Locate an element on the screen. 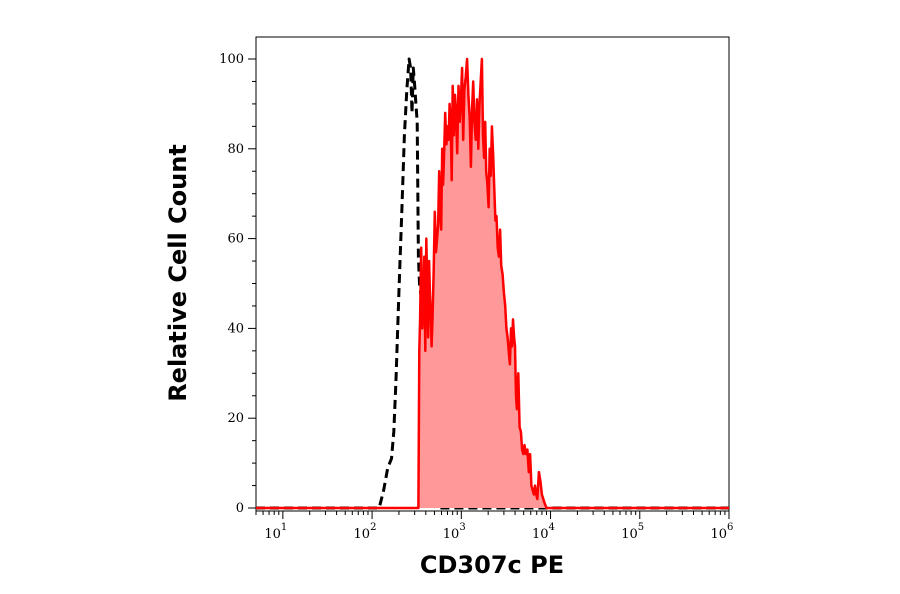 The height and width of the screenshot is (594, 900). y-tick-label: 0 is located at coordinates (240, 508).